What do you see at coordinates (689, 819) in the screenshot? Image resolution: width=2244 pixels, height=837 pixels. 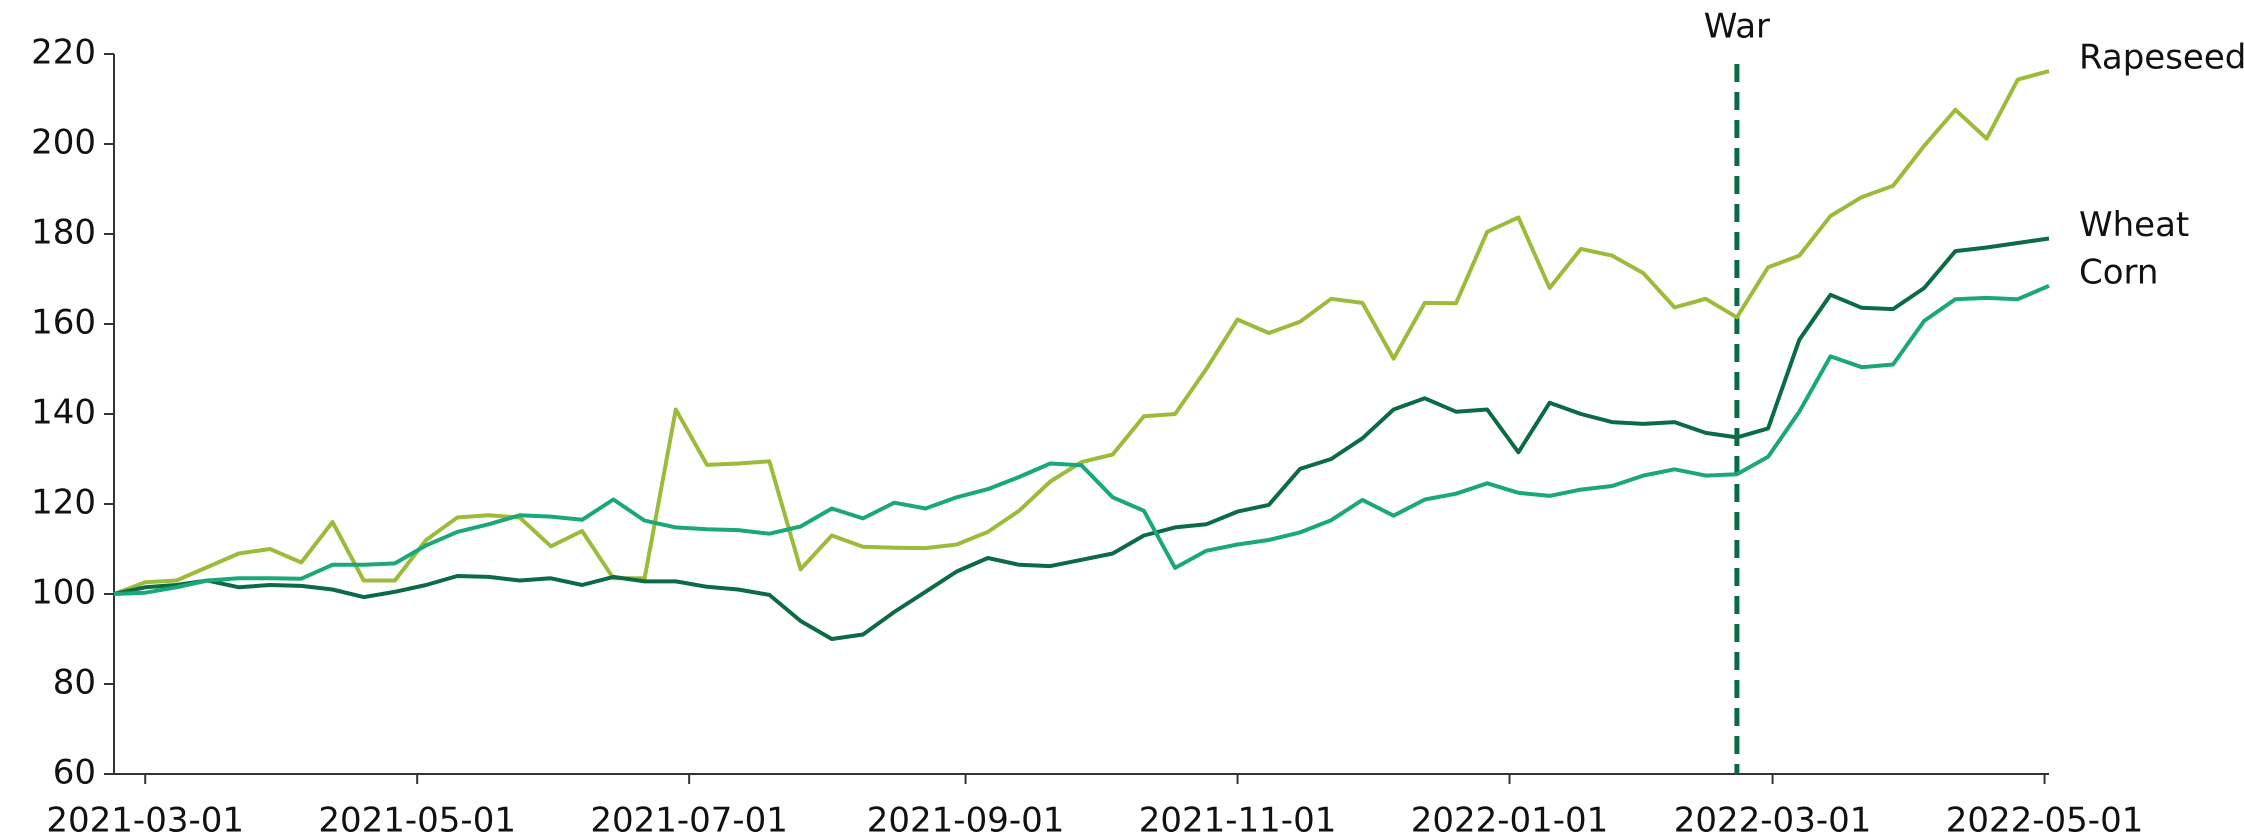 I see `x-tick-label: 2021-07-01` at bounding box center [689, 819].